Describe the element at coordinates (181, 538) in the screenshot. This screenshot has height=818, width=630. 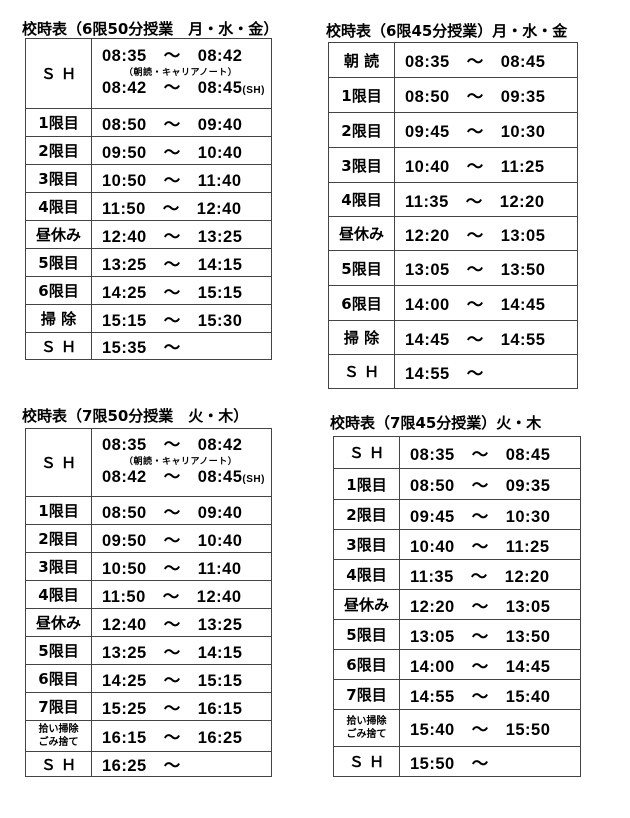
I see `period-time: 09:50 ～ 10:40` at that location.